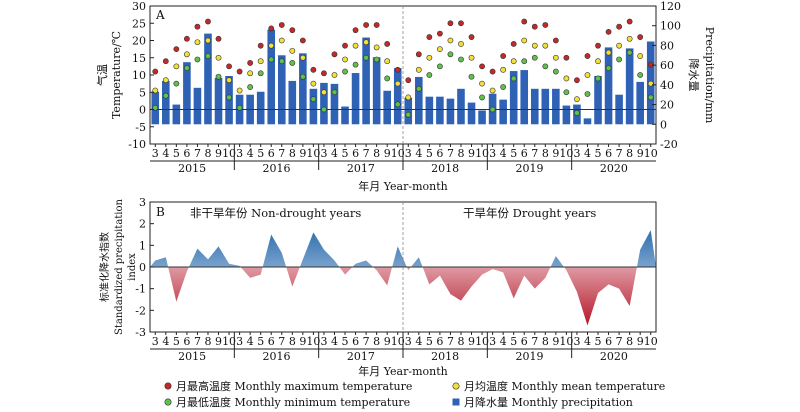 The height and width of the screenshot is (412, 800). What do you see at coordinates (670, 26) in the screenshot?
I see `y-right-tick-label: 100` at bounding box center [670, 26].